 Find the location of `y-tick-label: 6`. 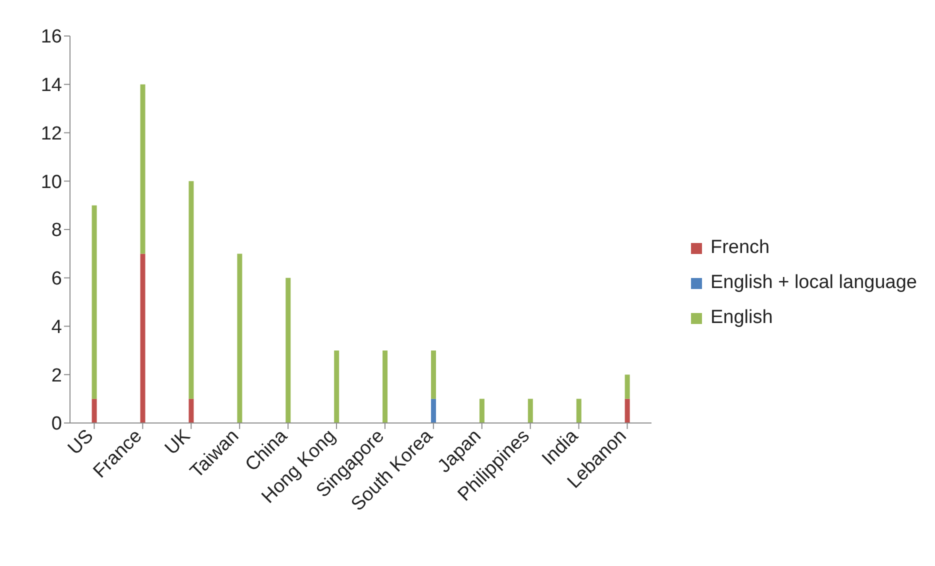

y-tick-label: 6 is located at coordinates (56, 279).